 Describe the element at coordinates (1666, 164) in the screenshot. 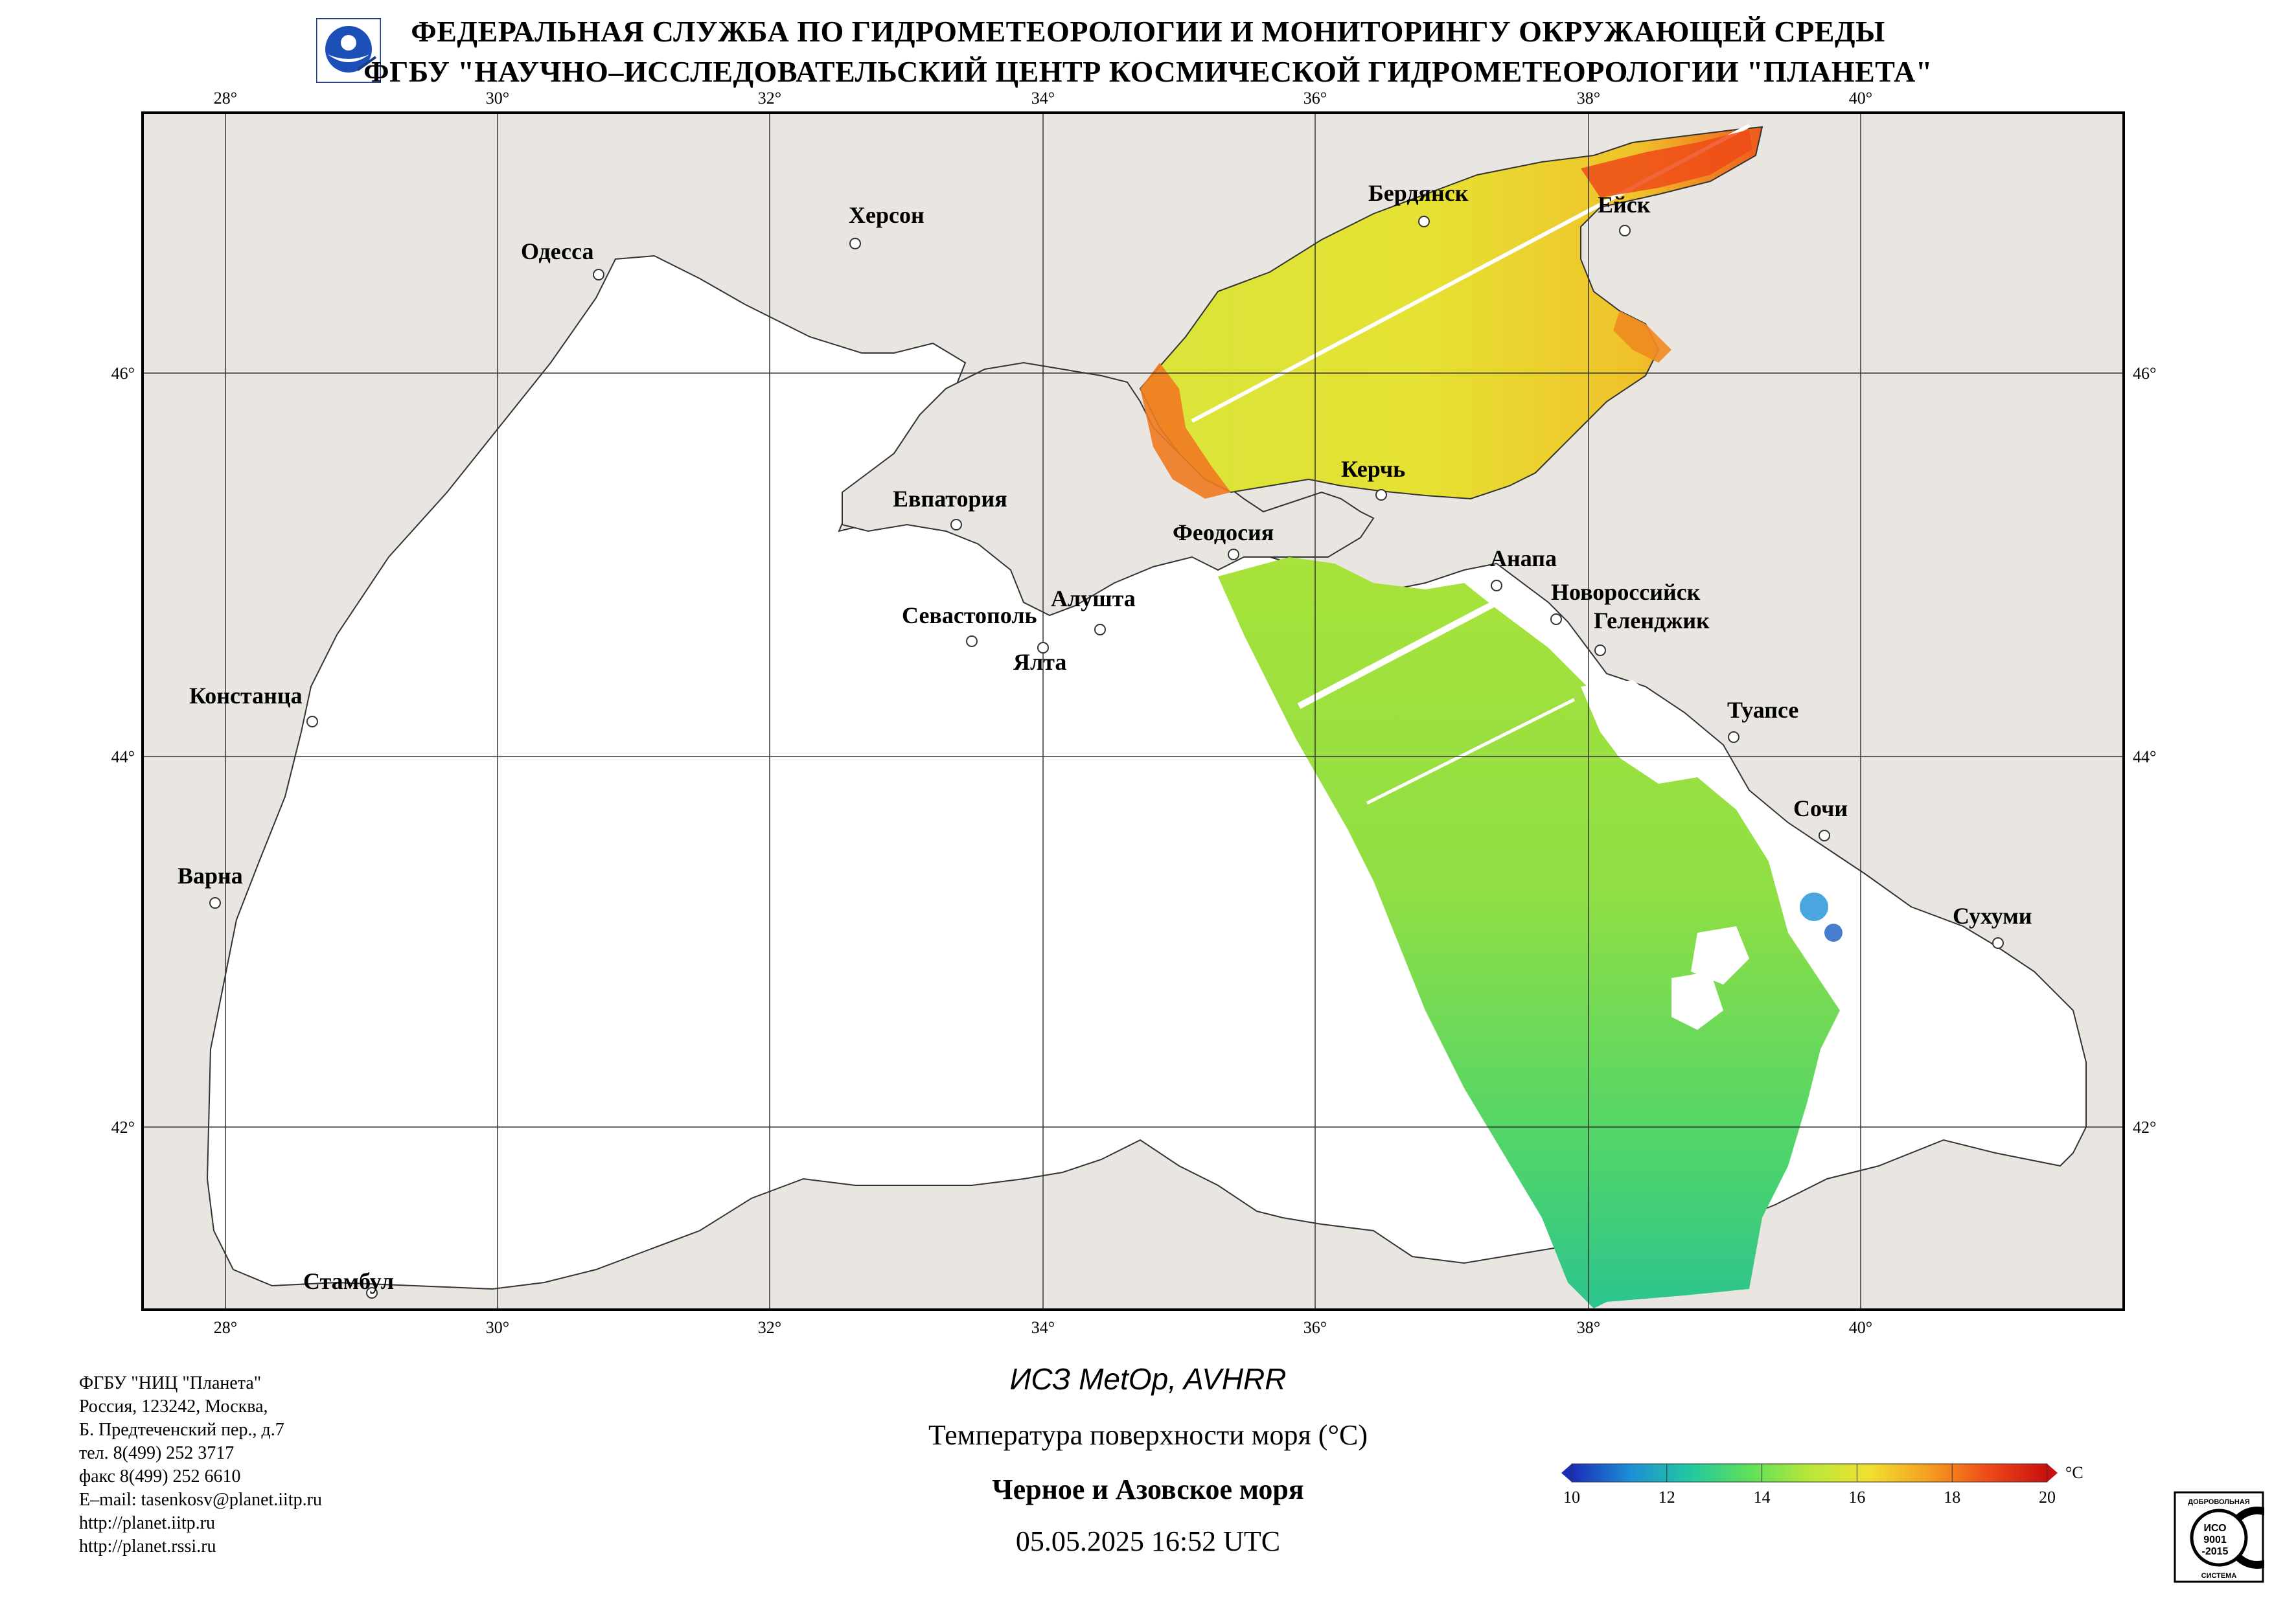

I see `warm-coastal-patch` at that location.